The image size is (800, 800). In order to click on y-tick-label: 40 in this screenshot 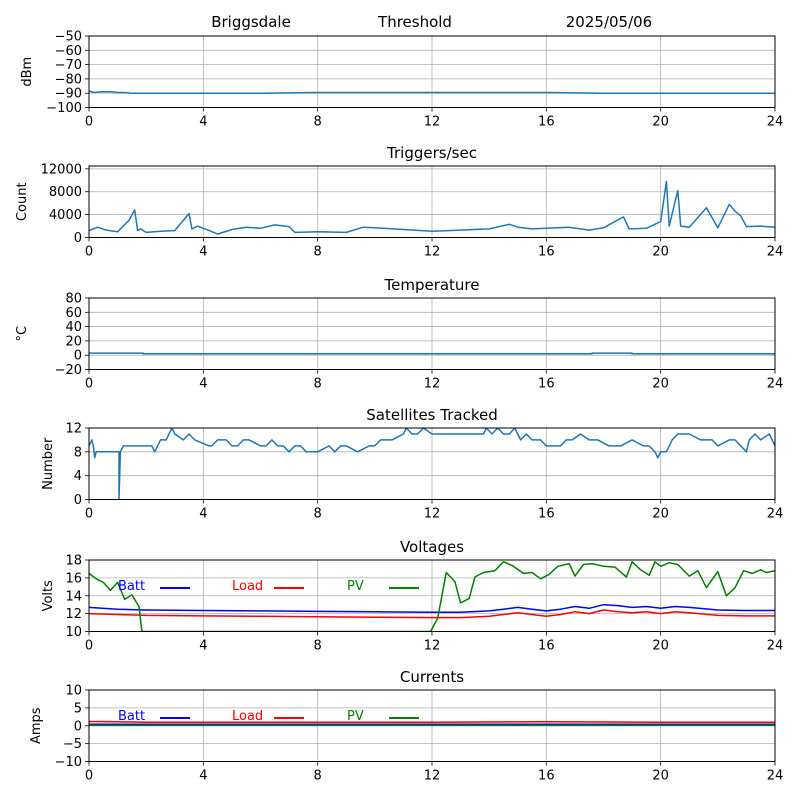, I will do `click(73, 327)`.